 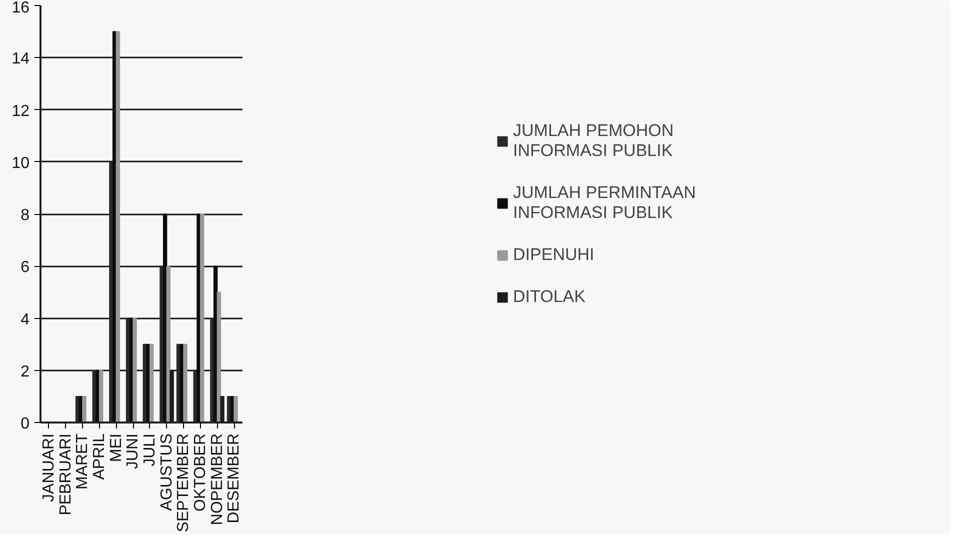 What do you see at coordinates (116, 447) in the screenshot?
I see `x-tick-label: MEI` at bounding box center [116, 447].